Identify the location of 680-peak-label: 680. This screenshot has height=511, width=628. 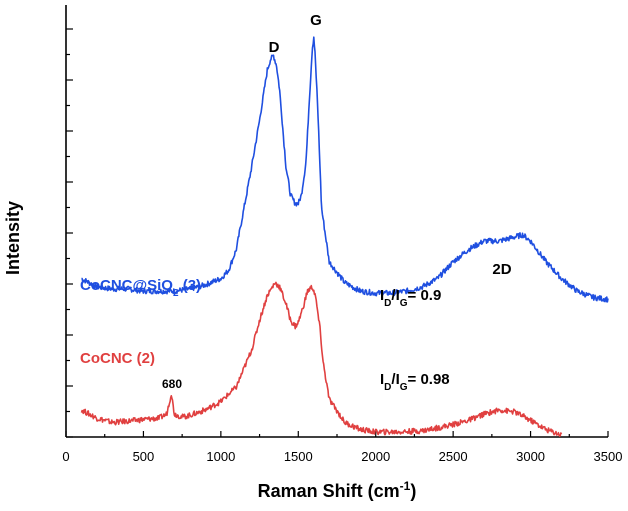
(172, 384).